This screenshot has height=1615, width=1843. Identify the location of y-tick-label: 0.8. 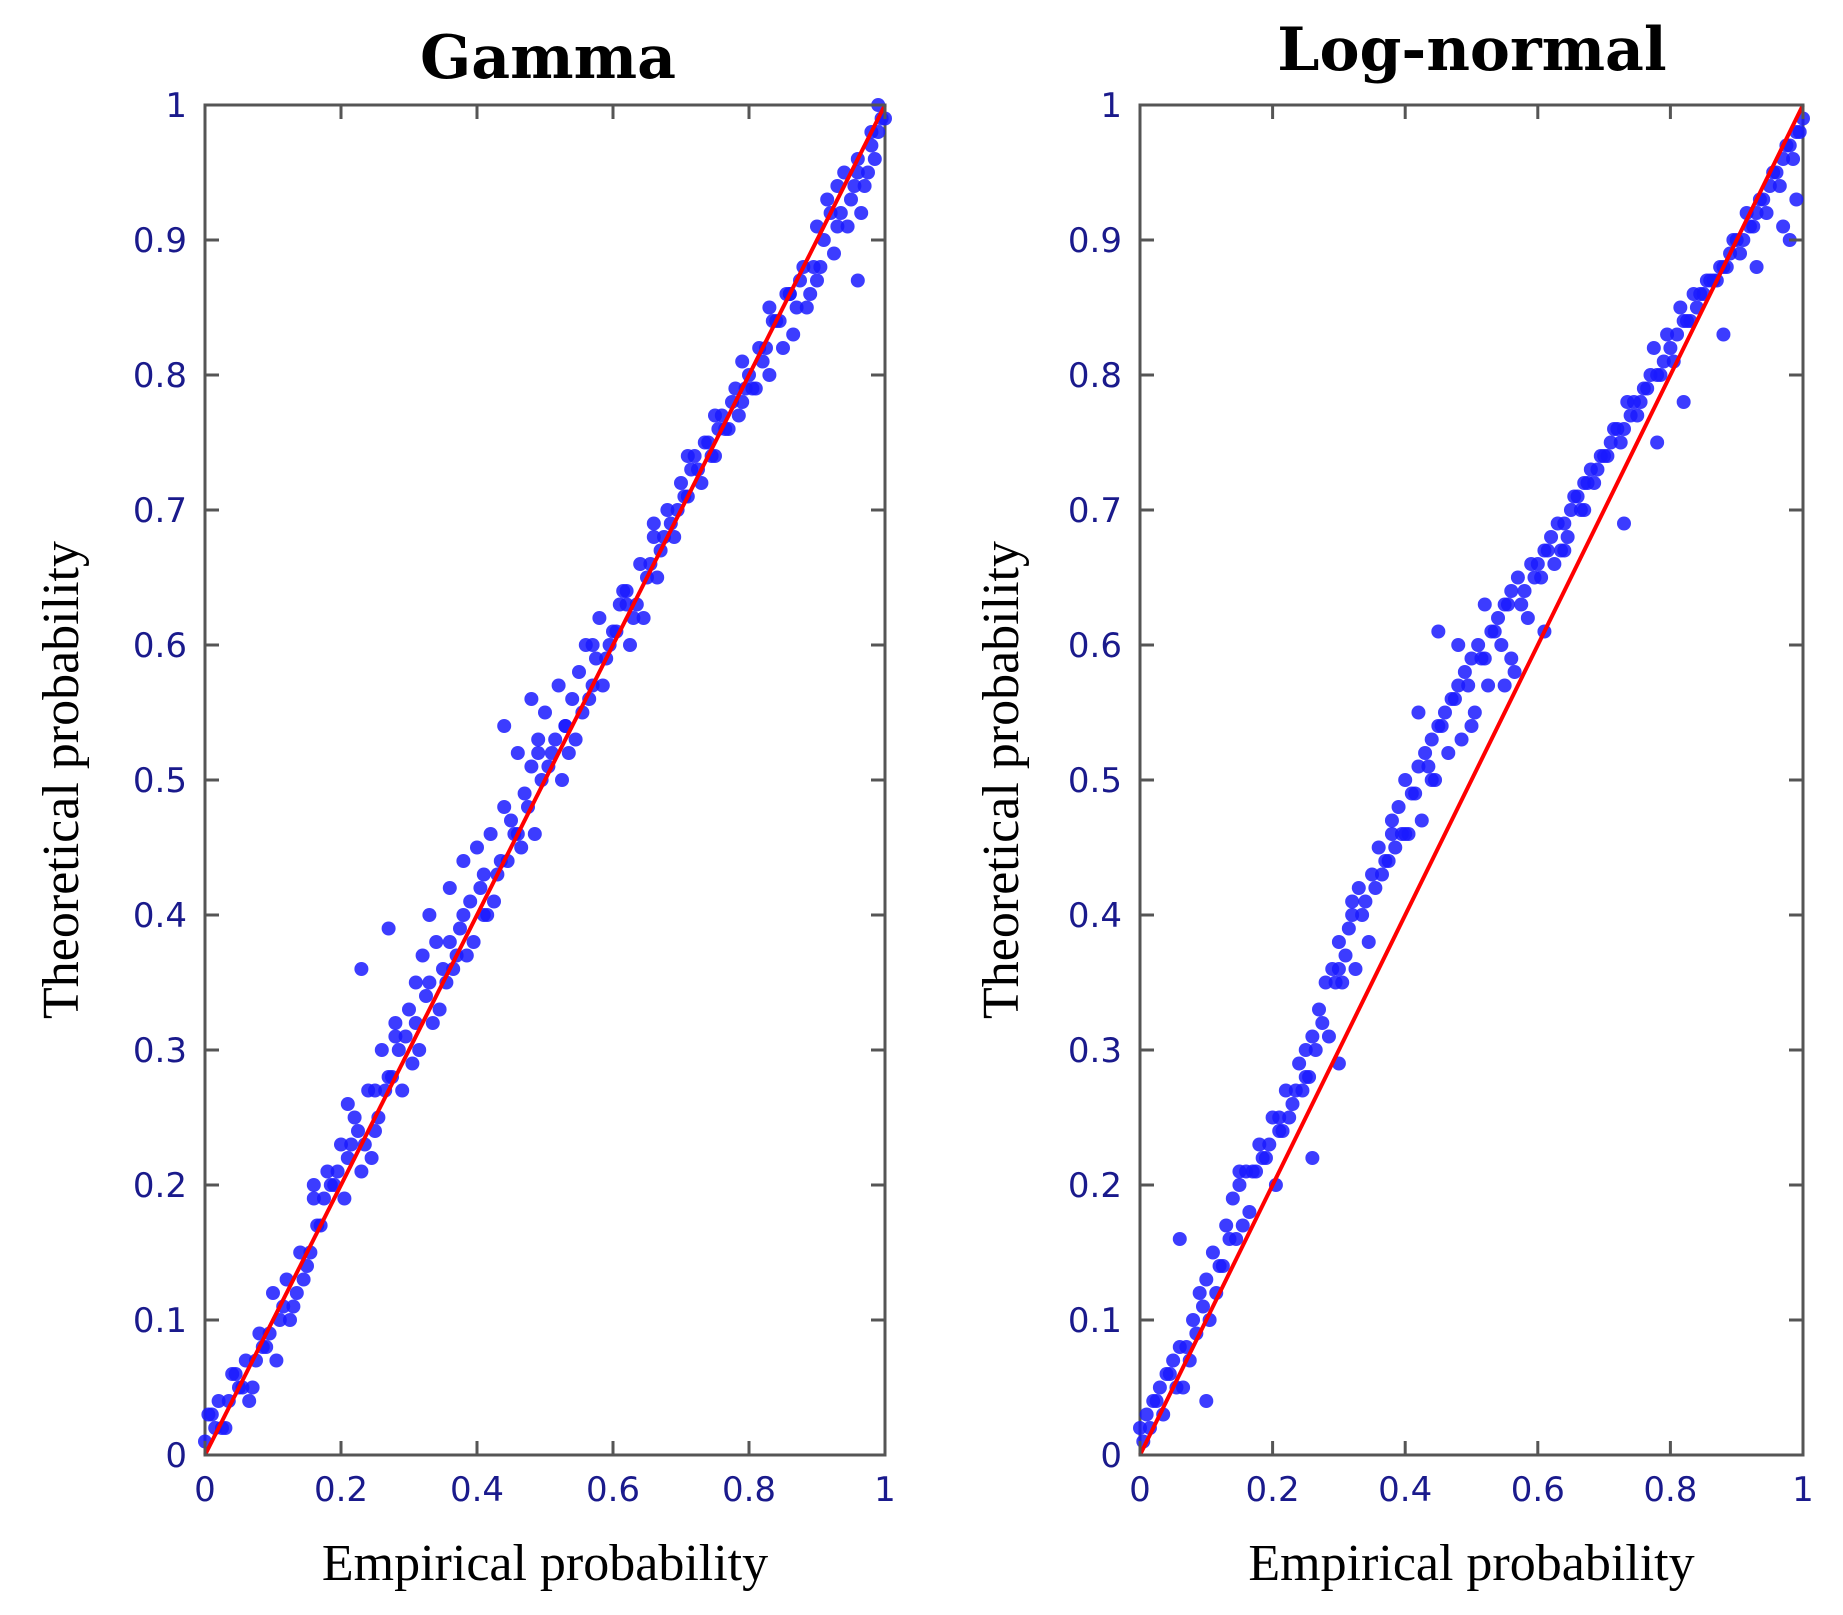
(160, 376).